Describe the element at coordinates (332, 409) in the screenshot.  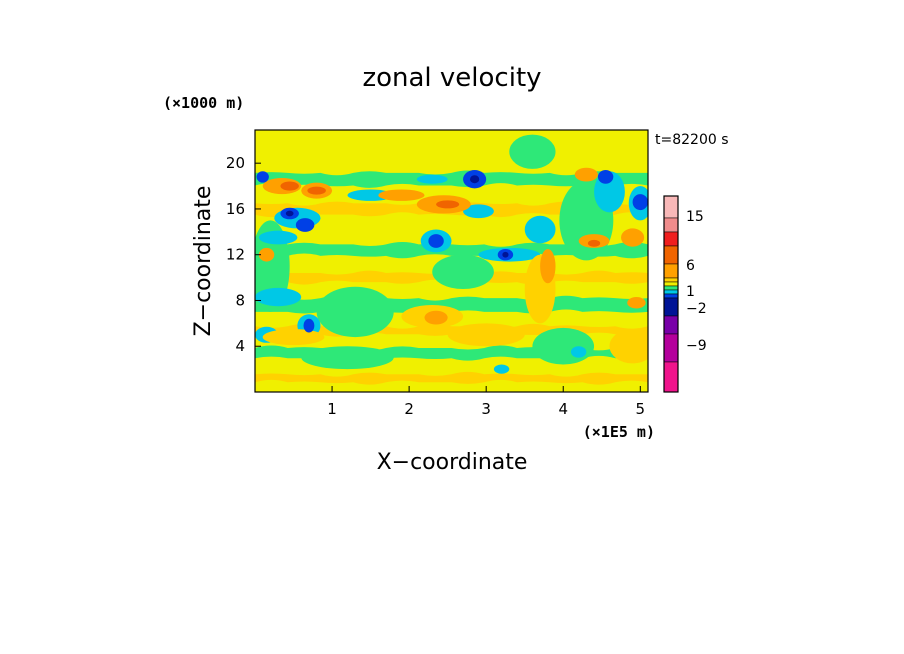
I see `x-tick-label: 1` at that location.